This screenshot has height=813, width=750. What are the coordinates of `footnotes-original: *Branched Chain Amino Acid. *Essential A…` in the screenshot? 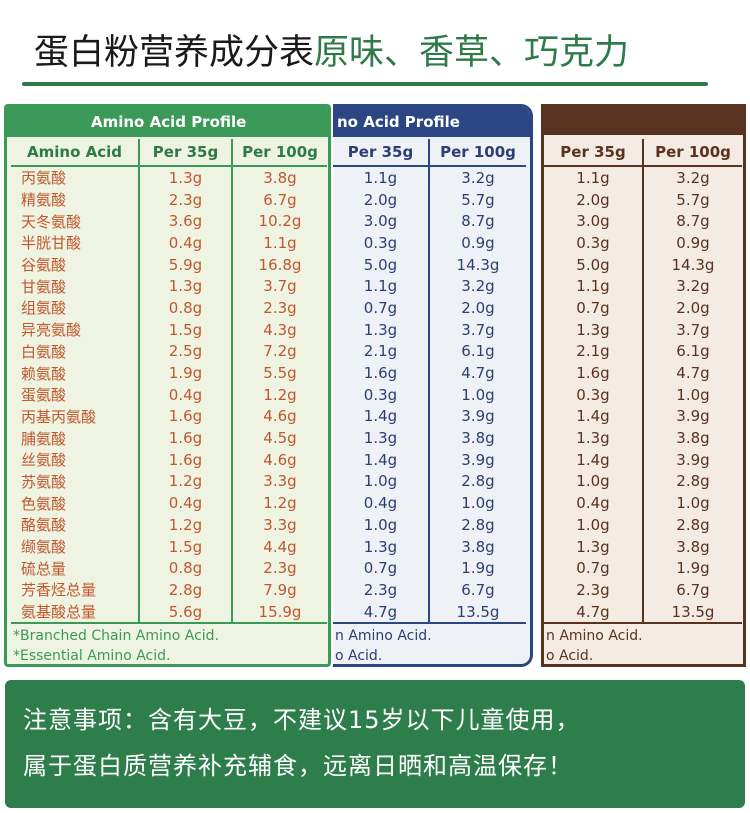 It's located at (167, 645).